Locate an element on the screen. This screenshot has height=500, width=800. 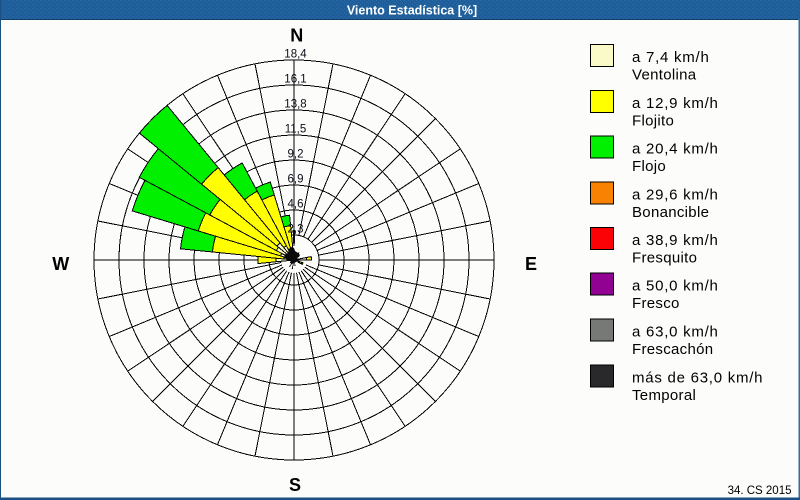
svg-text: a 38,9 km/h is located at coordinates (675, 240).